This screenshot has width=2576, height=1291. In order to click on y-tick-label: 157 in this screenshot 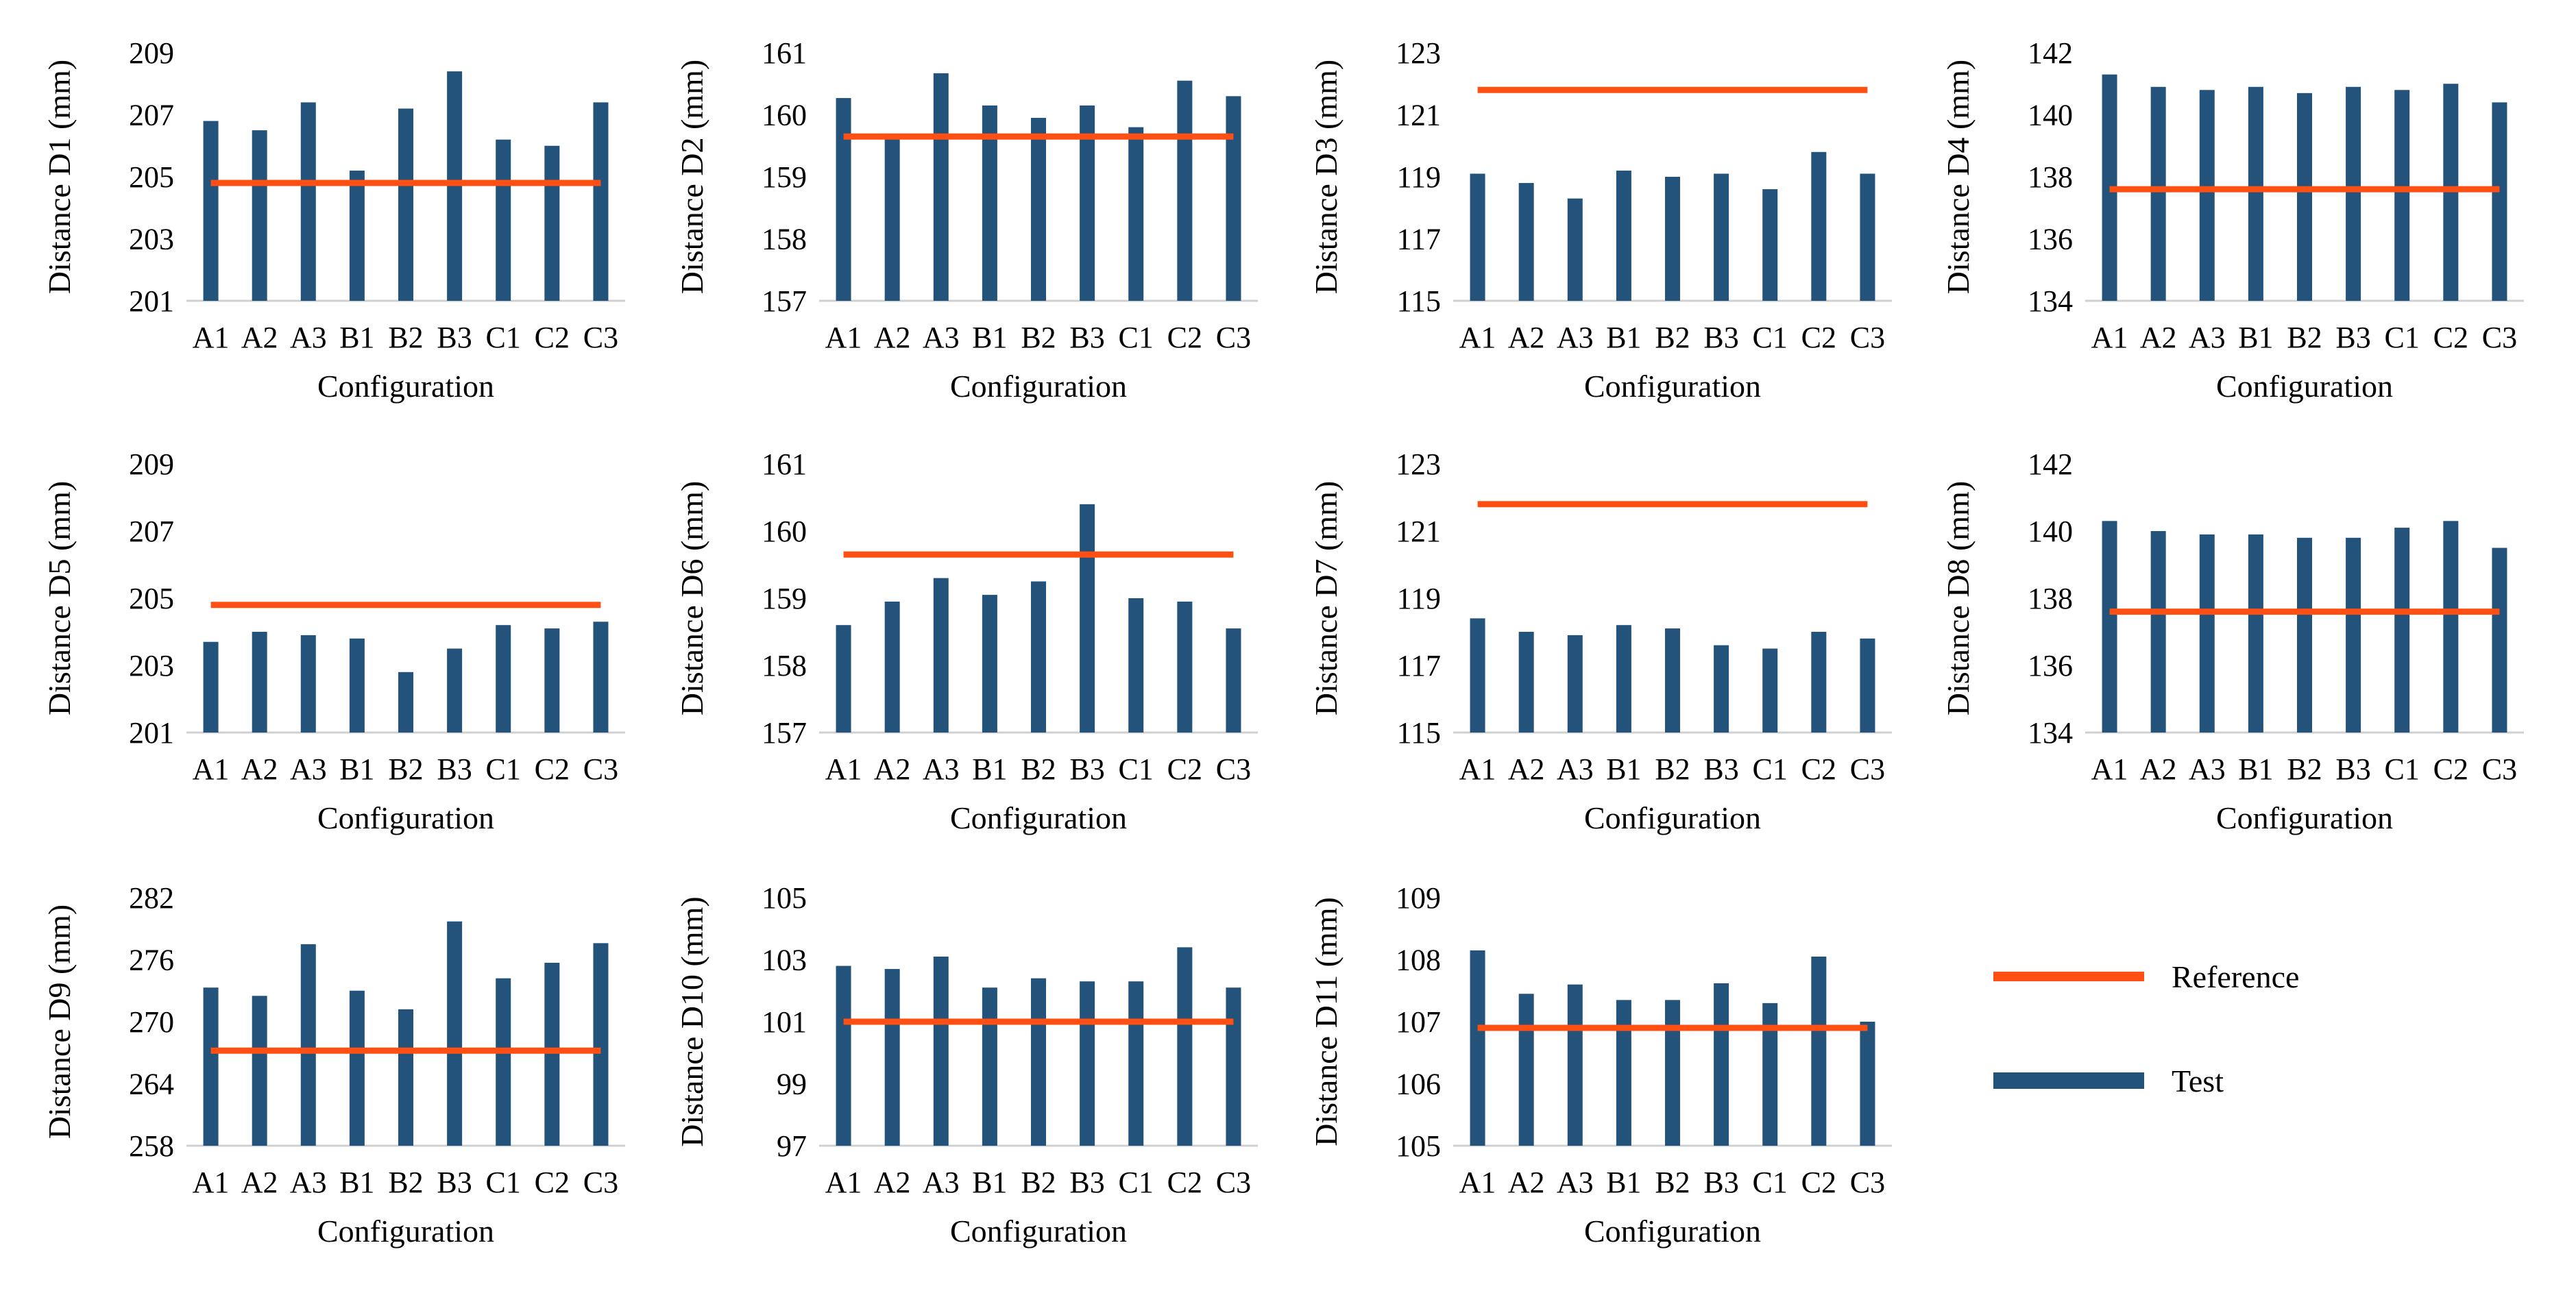, I will do `click(784, 301)`.